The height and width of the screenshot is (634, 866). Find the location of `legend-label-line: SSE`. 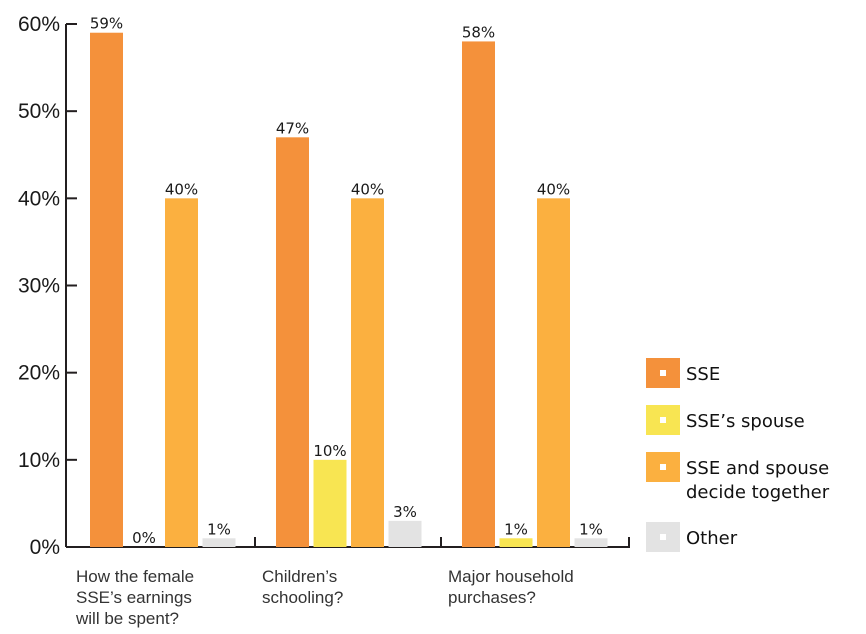

legend-label-line: SSE is located at coordinates (703, 374).